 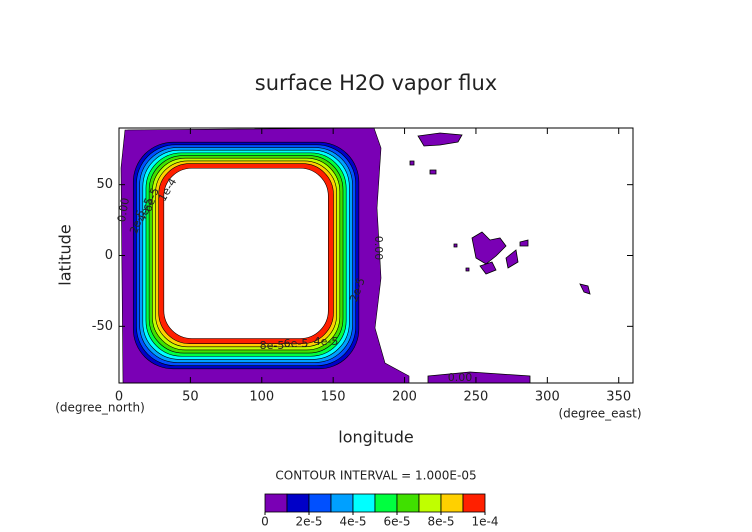 I want to click on colorbar-title: CONTOUR INTERVAL = 1.000E-05, so click(x=375, y=476).